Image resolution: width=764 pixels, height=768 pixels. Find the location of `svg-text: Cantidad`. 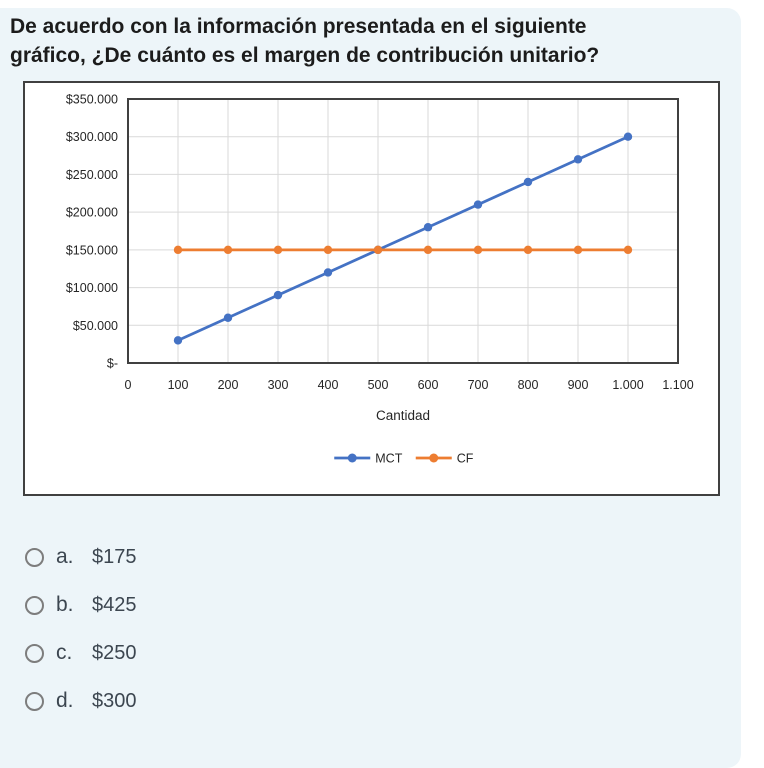

svg-text: Cantidad is located at coordinates (403, 415).